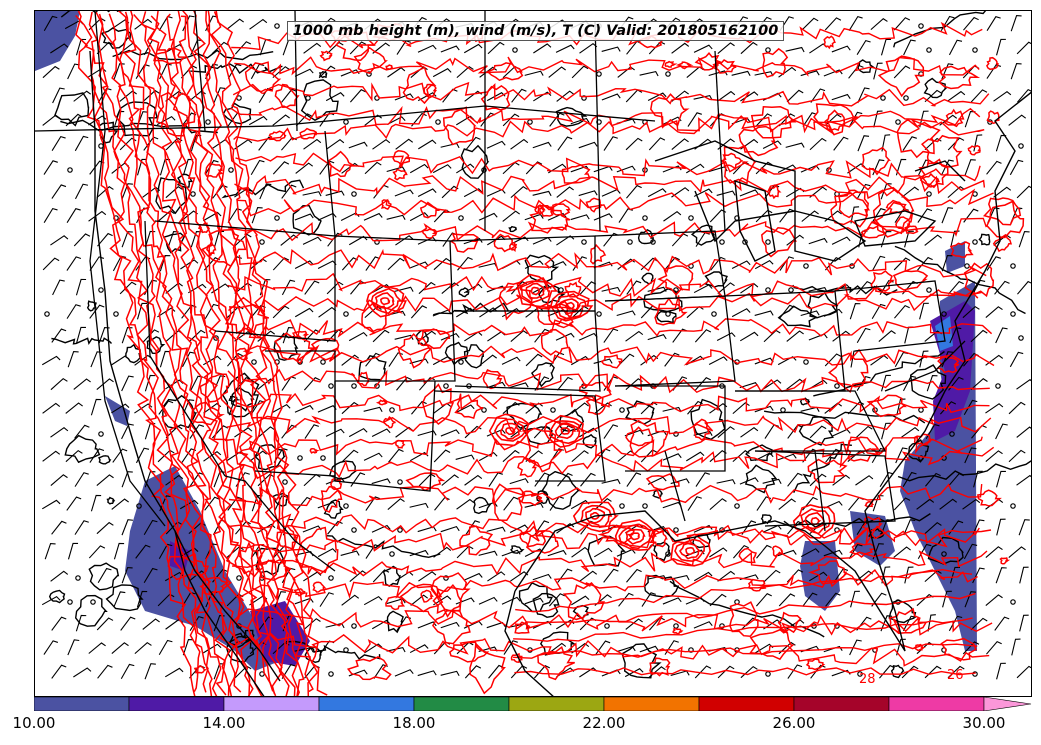  I want to click on colorbar-tick-label: 30.00, so click(984, 723).